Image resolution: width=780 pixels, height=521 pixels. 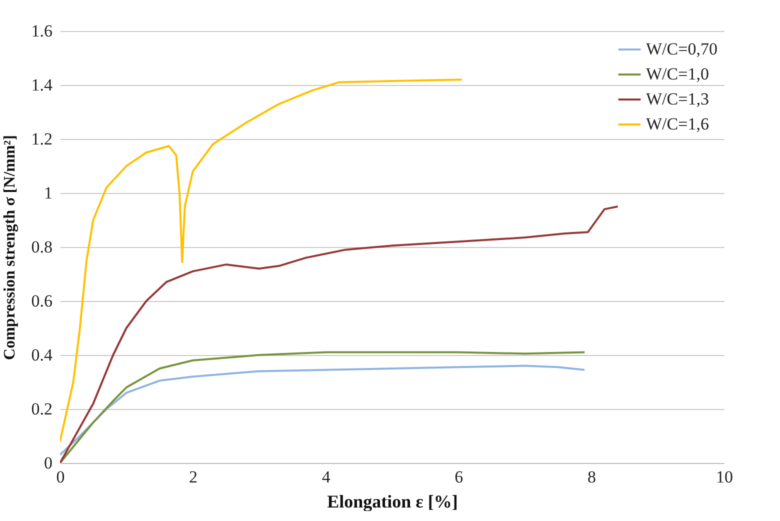 What do you see at coordinates (41, 301) in the screenshot?
I see `y-tick-label: 0.6` at bounding box center [41, 301].